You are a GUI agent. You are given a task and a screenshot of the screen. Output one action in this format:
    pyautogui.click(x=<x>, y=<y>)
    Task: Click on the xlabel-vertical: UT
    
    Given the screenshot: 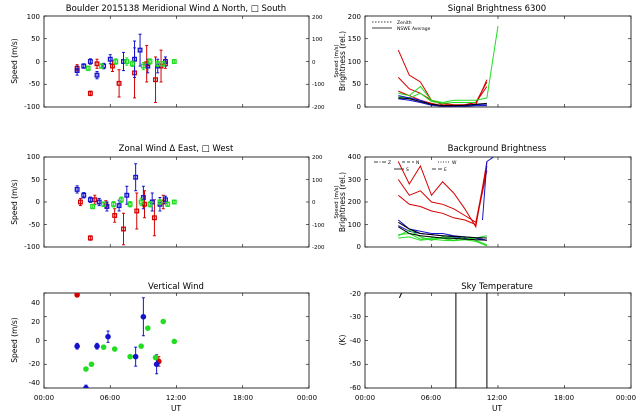 What is the action you would take?
    pyautogui.click(x=176, y=408)
    